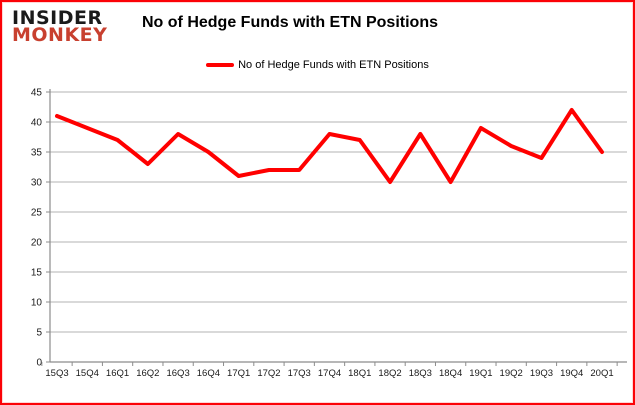 The width and height of the screenshot is (635, 405). What do you see at coordinates (208, 373) in the screenshot?
I see `x-axis-label: 16Q4` at bounding box center [208, 373].